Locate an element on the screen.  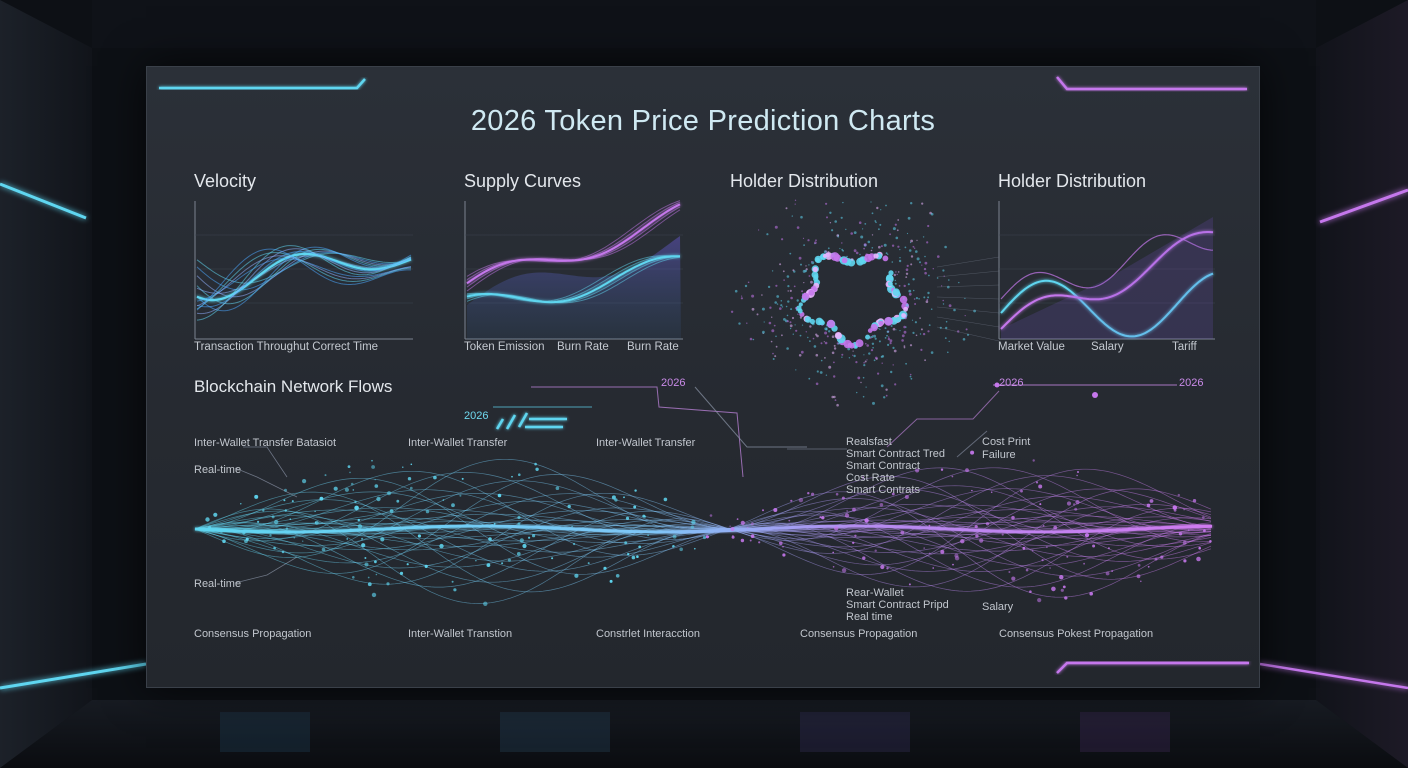
supply-x-label-3: Burn Rate is located at coordinates (653, 347).